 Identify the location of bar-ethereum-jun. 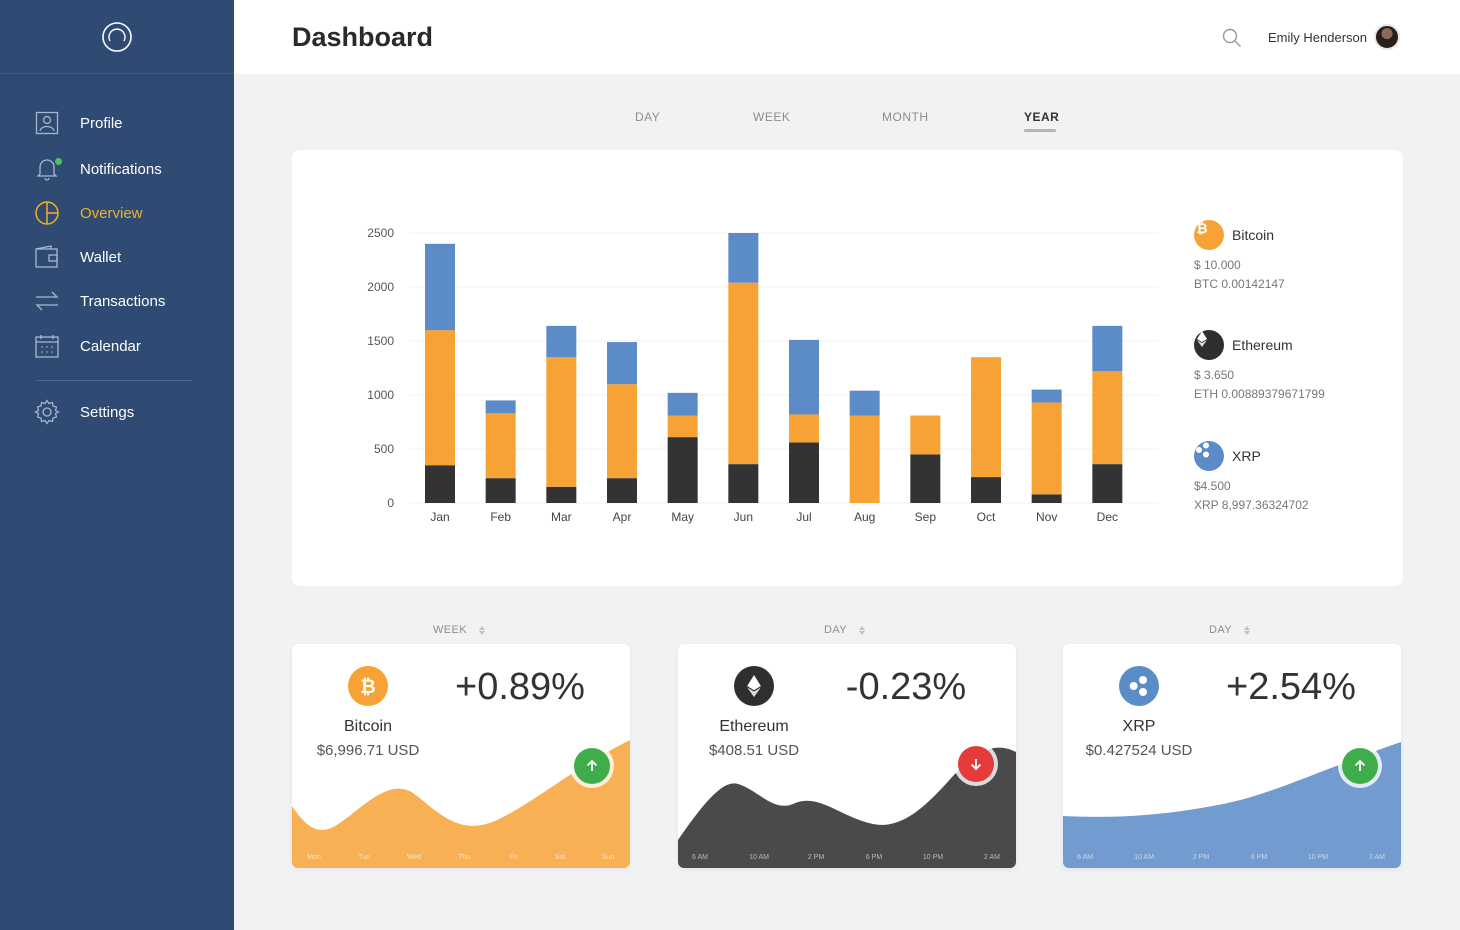
(743, 483).